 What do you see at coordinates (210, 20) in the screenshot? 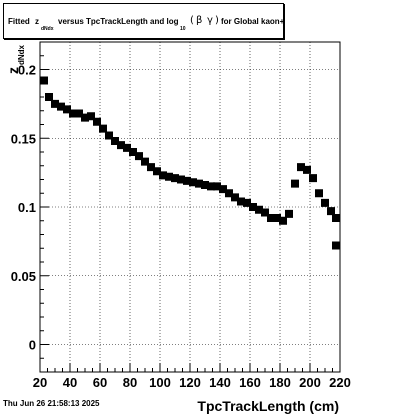
I see `title-gamma: γ` at bounding box center [210, 20].